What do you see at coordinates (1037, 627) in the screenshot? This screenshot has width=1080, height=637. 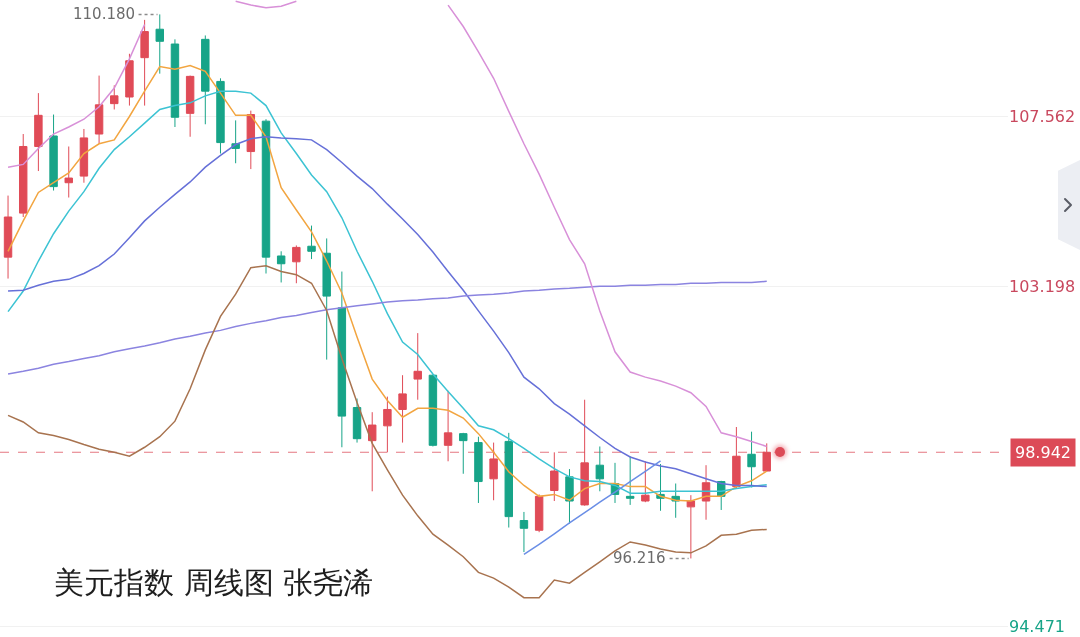 I see `y-tick-label: 94.471` at bounding box center [1037, 627].